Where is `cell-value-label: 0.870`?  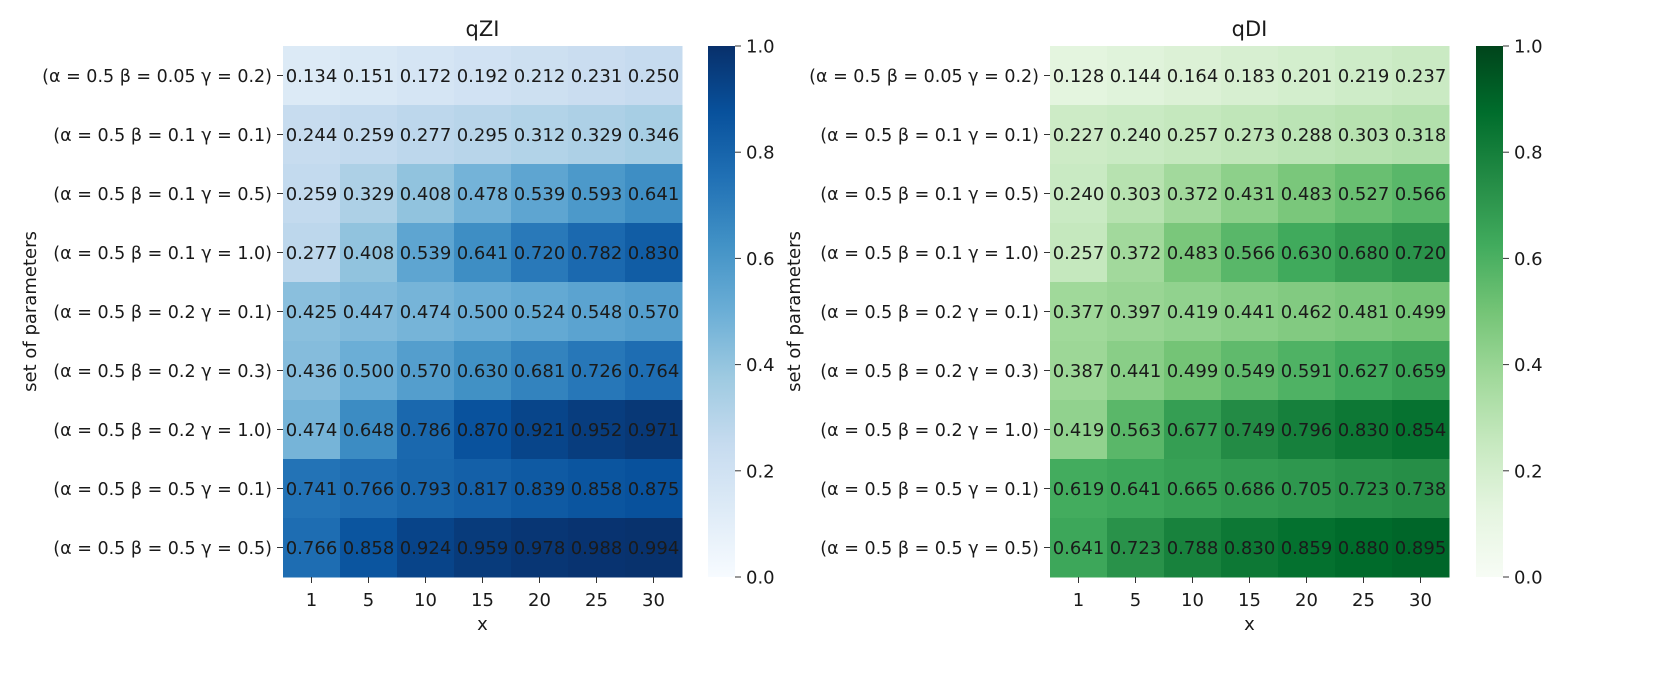
cell-value-label: 0.870 is located at coordinates (483, 430).